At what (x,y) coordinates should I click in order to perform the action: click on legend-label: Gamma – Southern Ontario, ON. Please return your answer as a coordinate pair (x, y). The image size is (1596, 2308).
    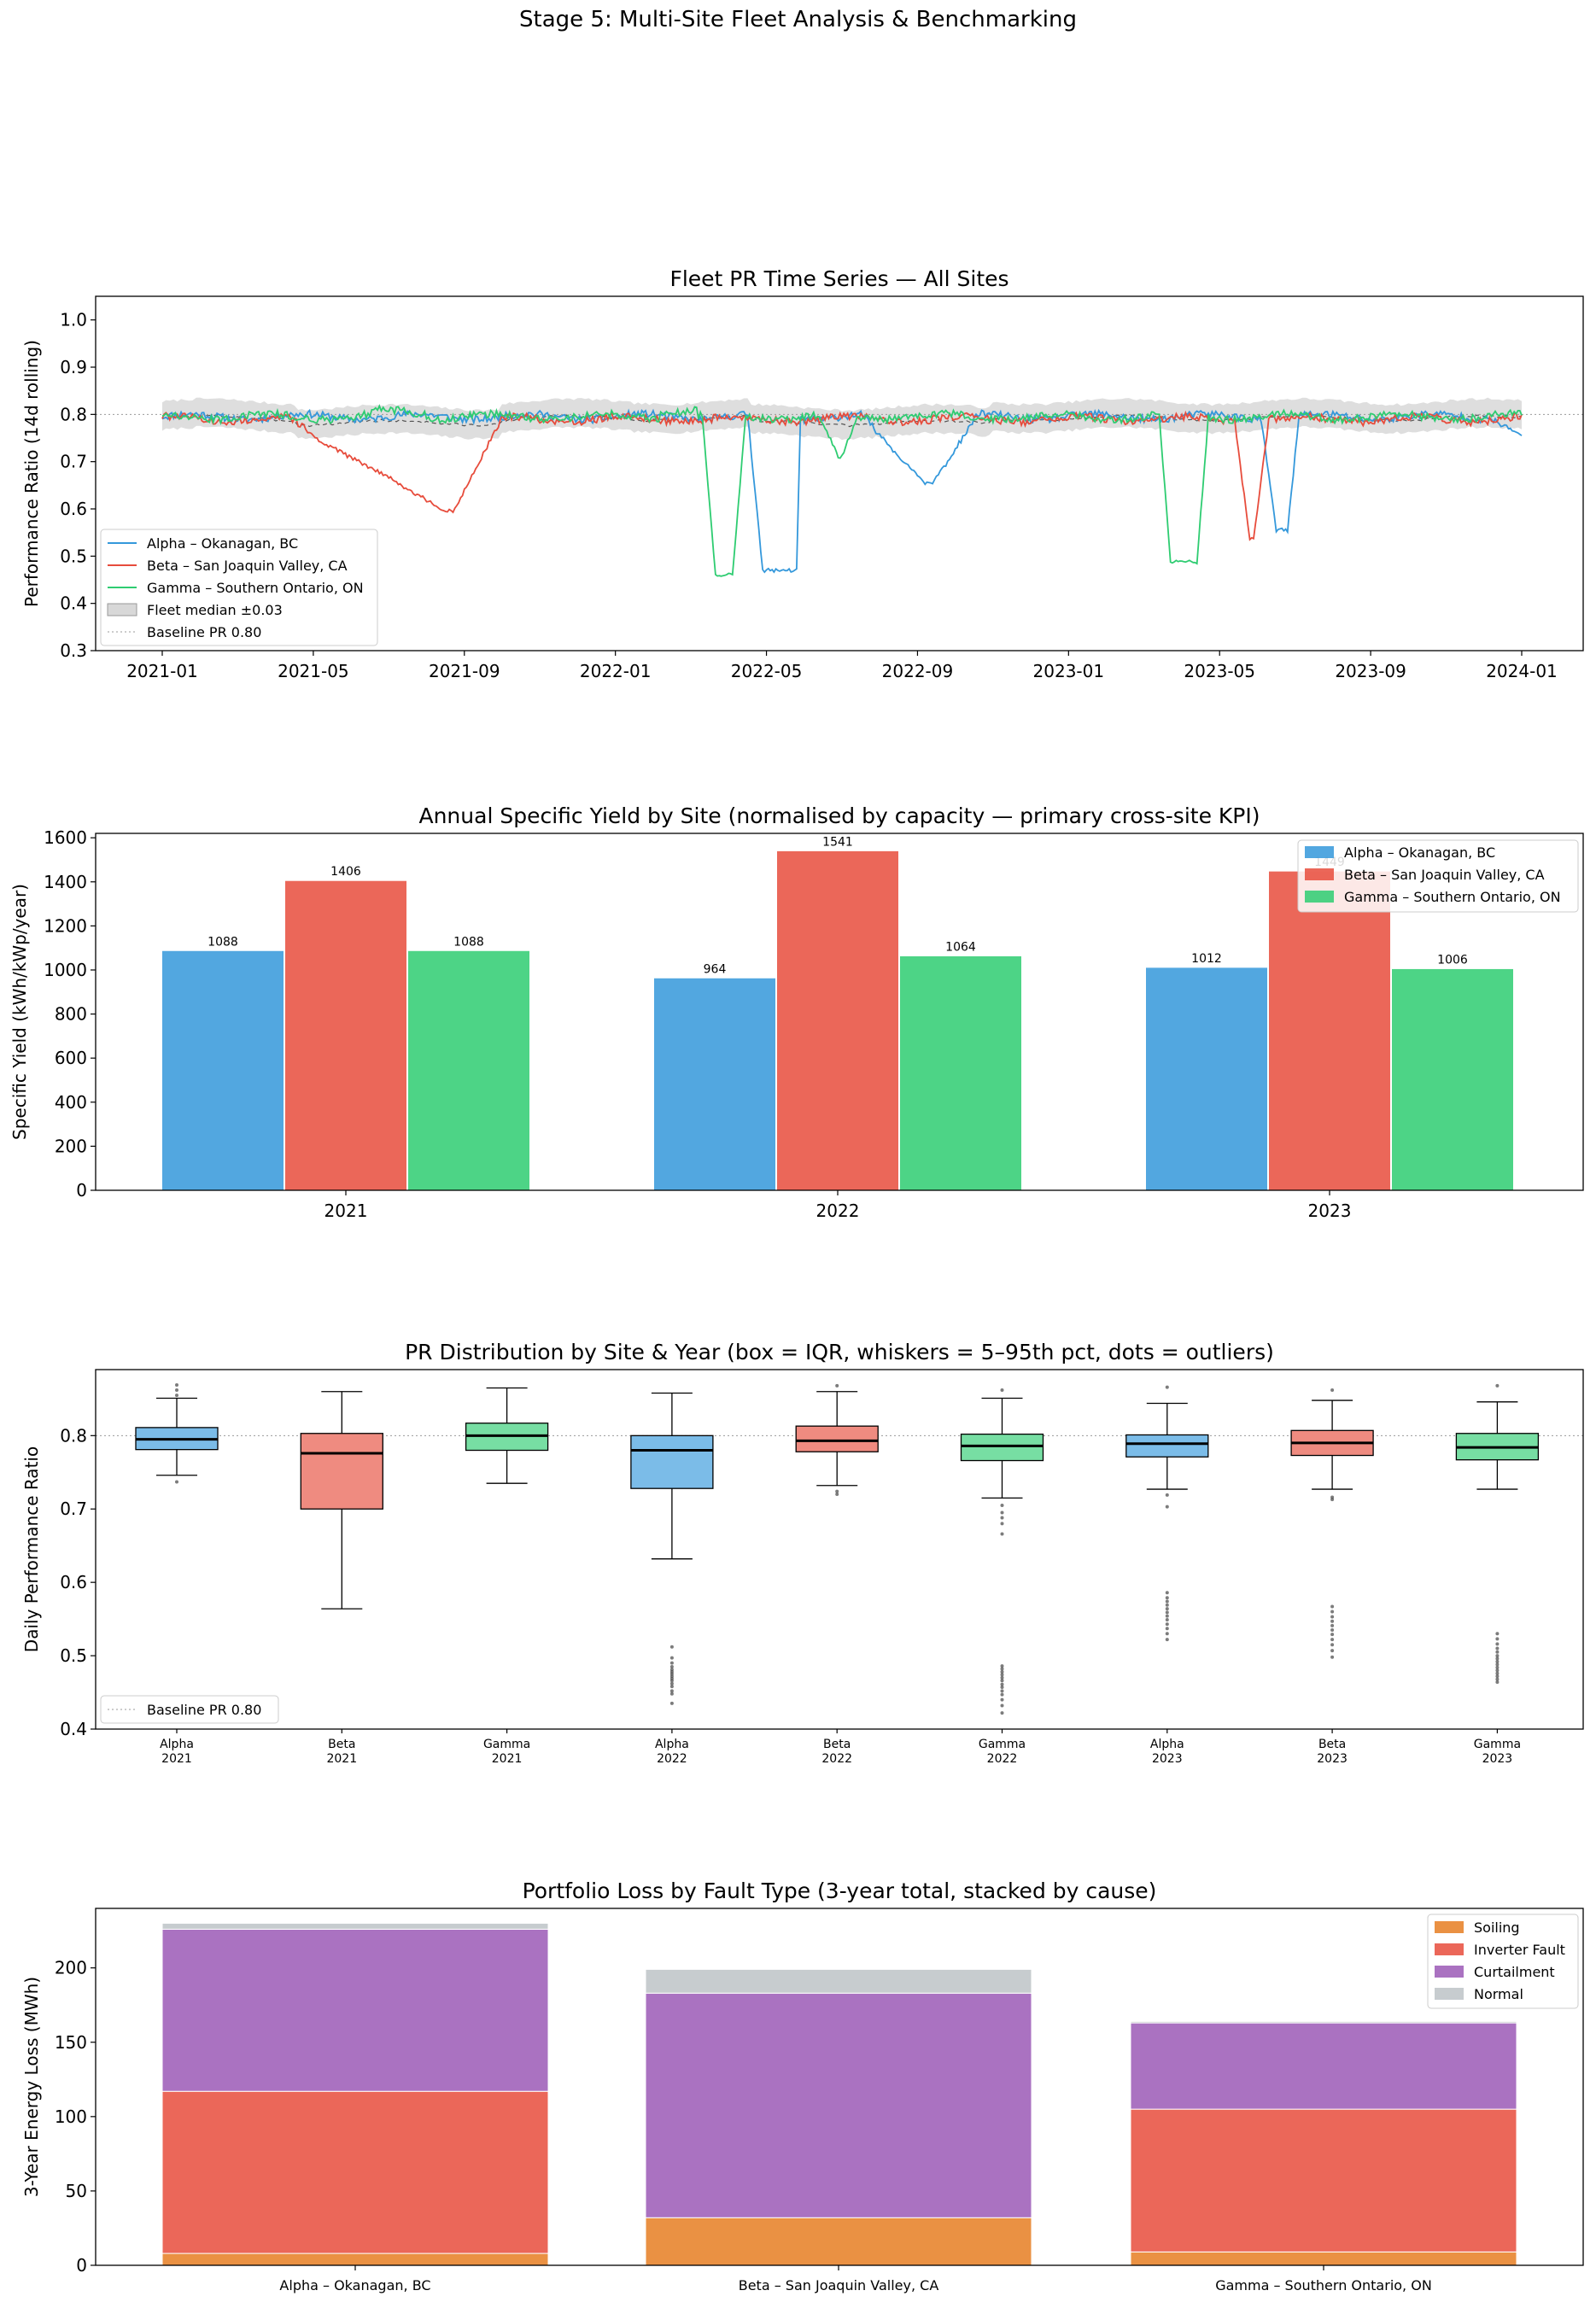
    Looking at the image, I should click on (255, 588).